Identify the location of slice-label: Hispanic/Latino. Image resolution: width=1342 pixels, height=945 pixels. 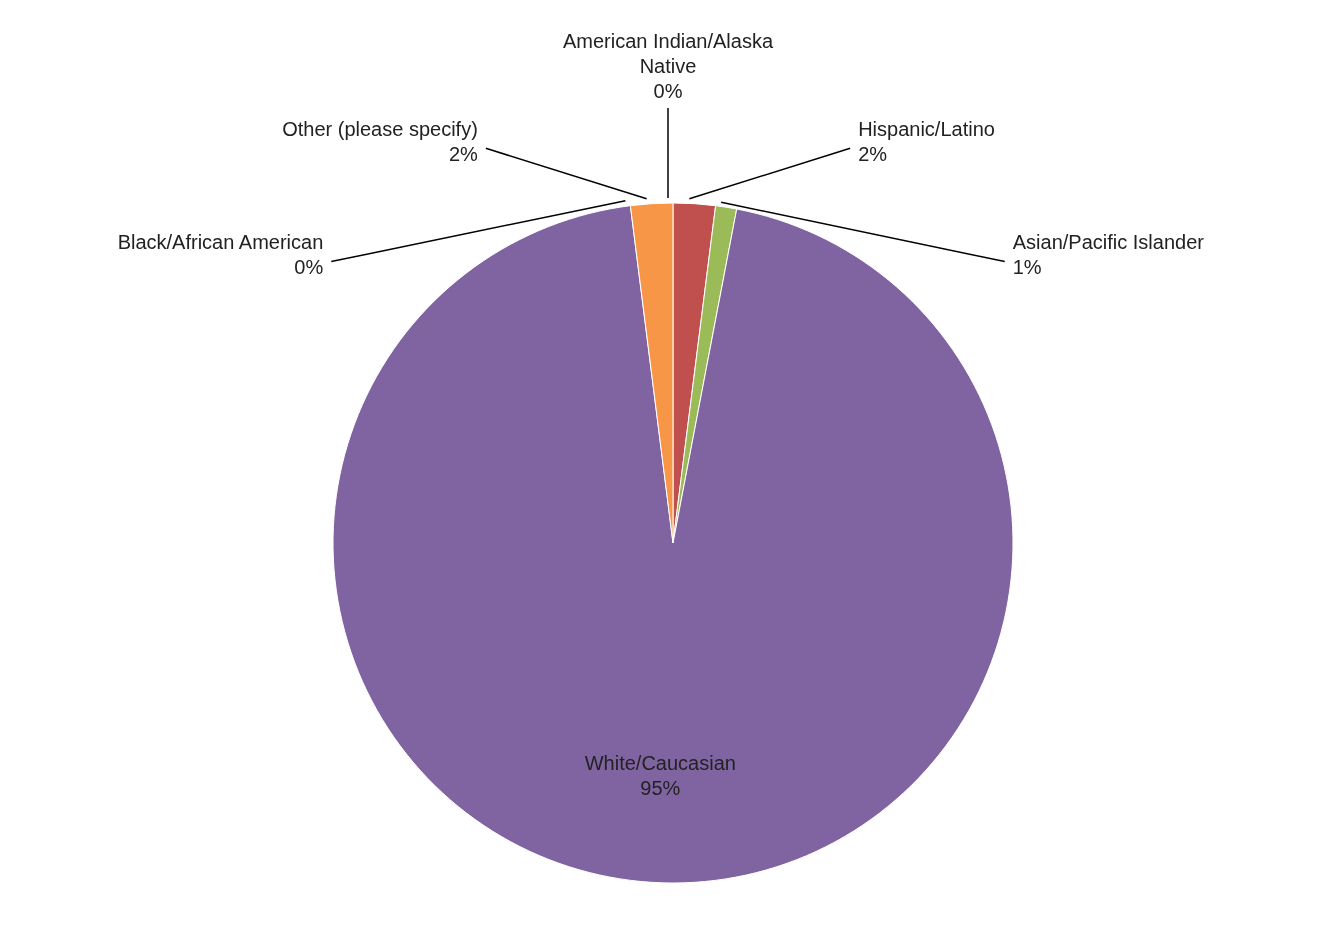
(926, 128).